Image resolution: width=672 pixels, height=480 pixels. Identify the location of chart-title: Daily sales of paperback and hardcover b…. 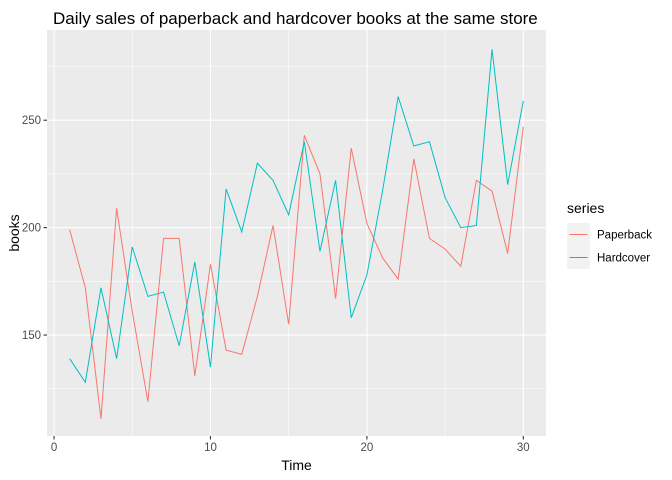
(295, 18).